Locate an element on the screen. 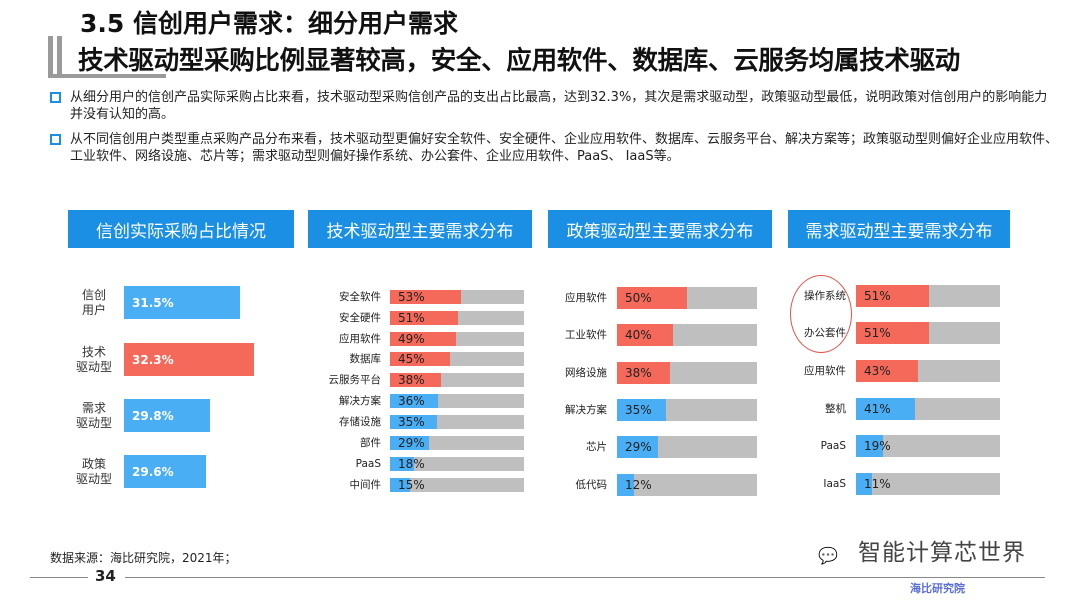 This screenshot has height=608, width=1080. category-label: 安全软件 is located at coordinates (360, 297).